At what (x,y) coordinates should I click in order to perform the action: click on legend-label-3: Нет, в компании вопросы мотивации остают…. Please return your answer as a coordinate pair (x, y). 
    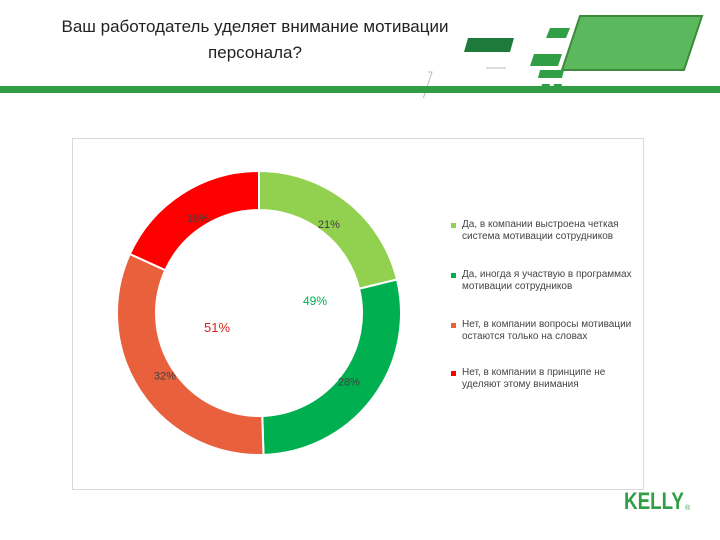
    Looking at the image, I should click on (547, 330).